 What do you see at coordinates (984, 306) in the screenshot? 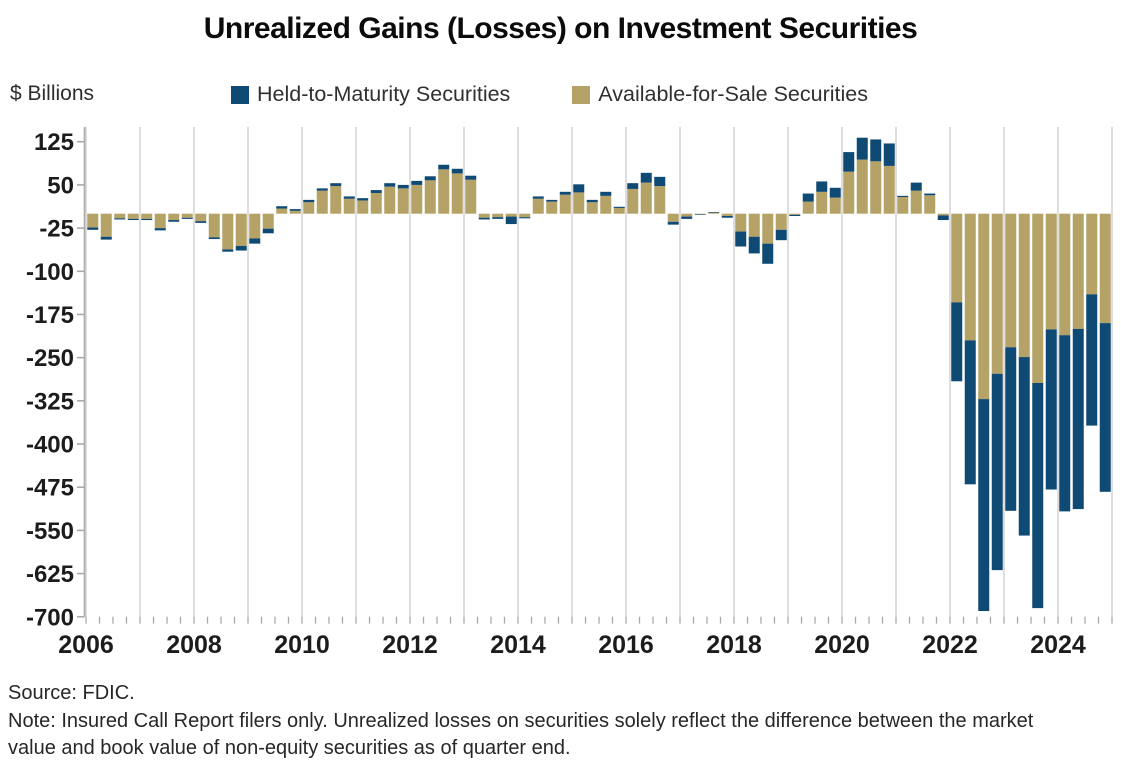
I see `bar-segment-afs-2022Q3` at bounding box center [984, 306].